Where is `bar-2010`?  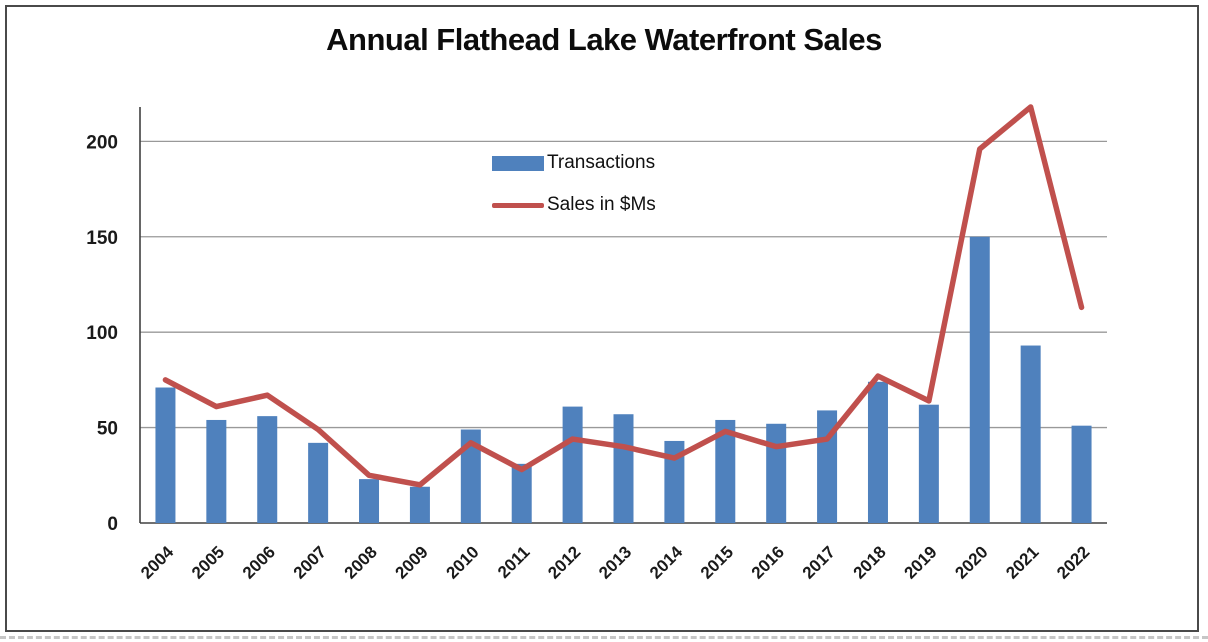
bar-2010 is located at coordinates (470, 476).